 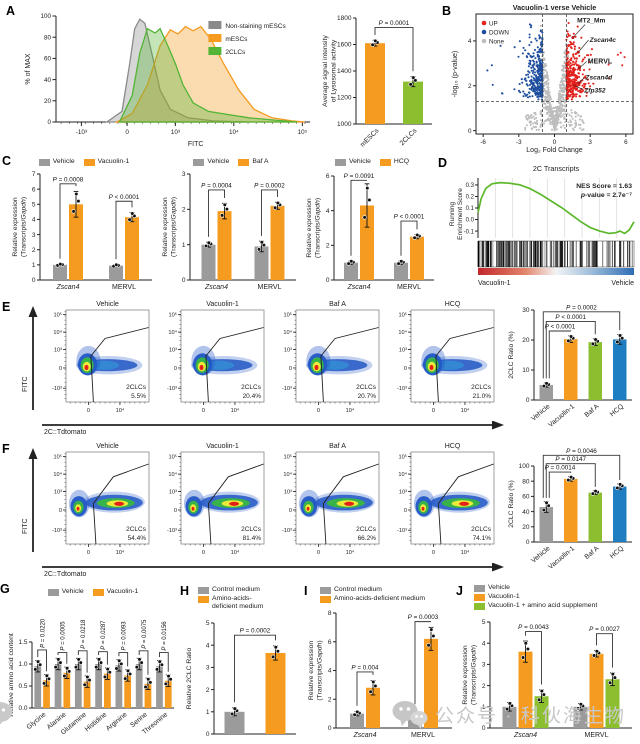 What do you see at coordinates (185, 591) in the screenshot?
I see `panel-h-label: H` at bounding box center [185, 591].